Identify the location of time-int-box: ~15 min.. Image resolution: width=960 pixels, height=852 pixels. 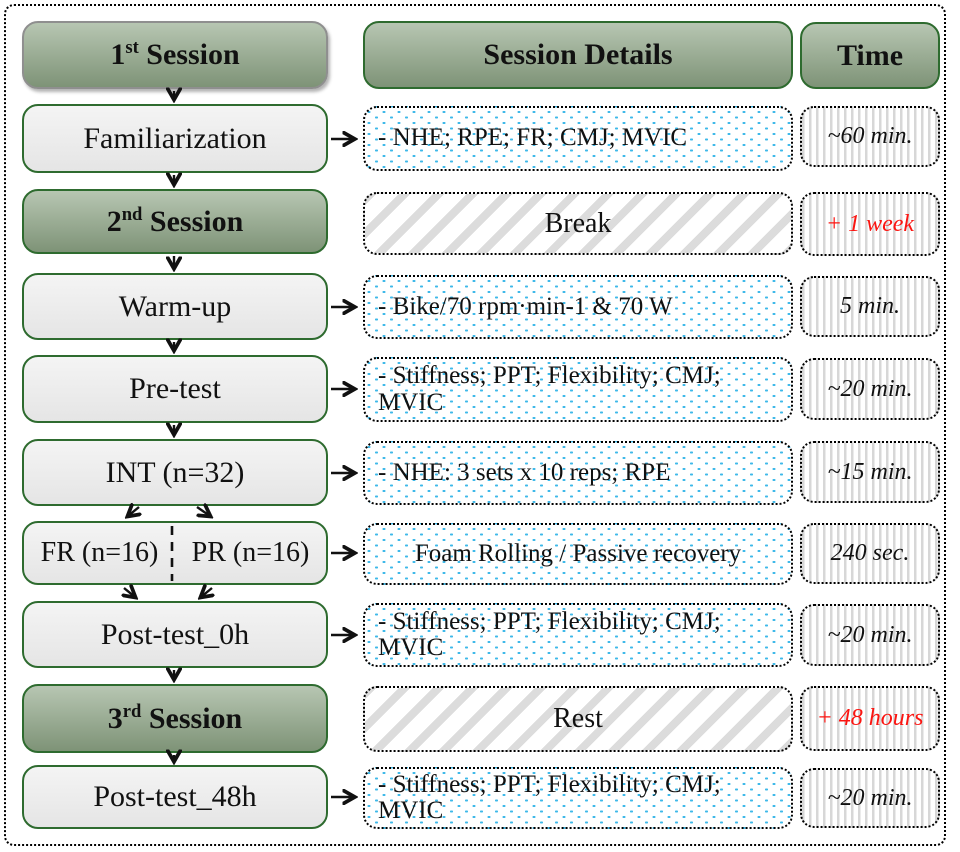
(870, 472).